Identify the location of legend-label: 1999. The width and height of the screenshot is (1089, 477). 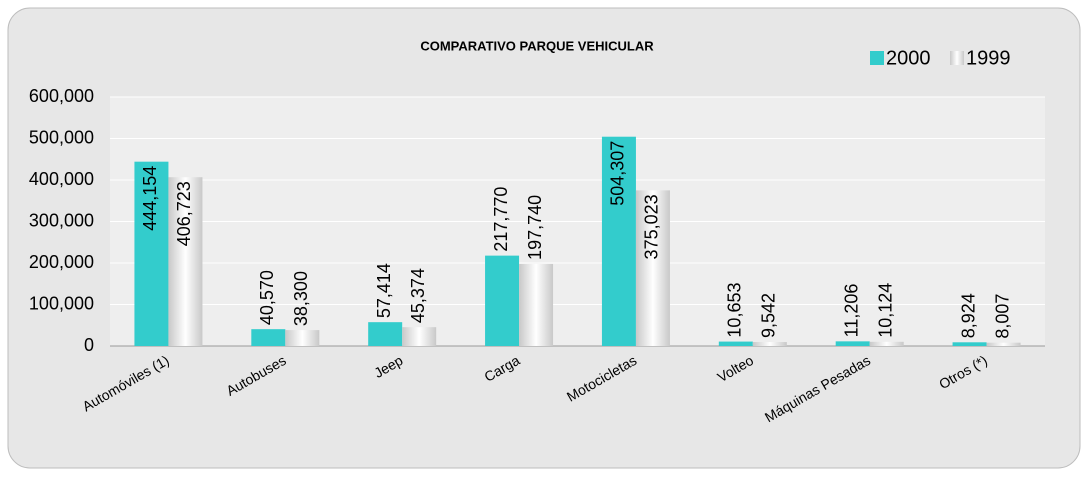
(988, 58).